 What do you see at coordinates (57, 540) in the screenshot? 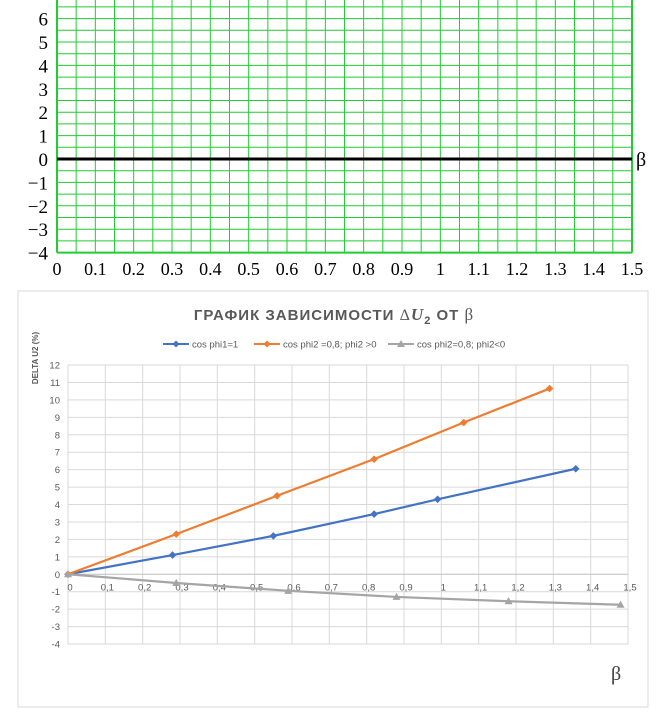
I see `bottom-y-tick-label: 2` at bounding box center [57, 540].